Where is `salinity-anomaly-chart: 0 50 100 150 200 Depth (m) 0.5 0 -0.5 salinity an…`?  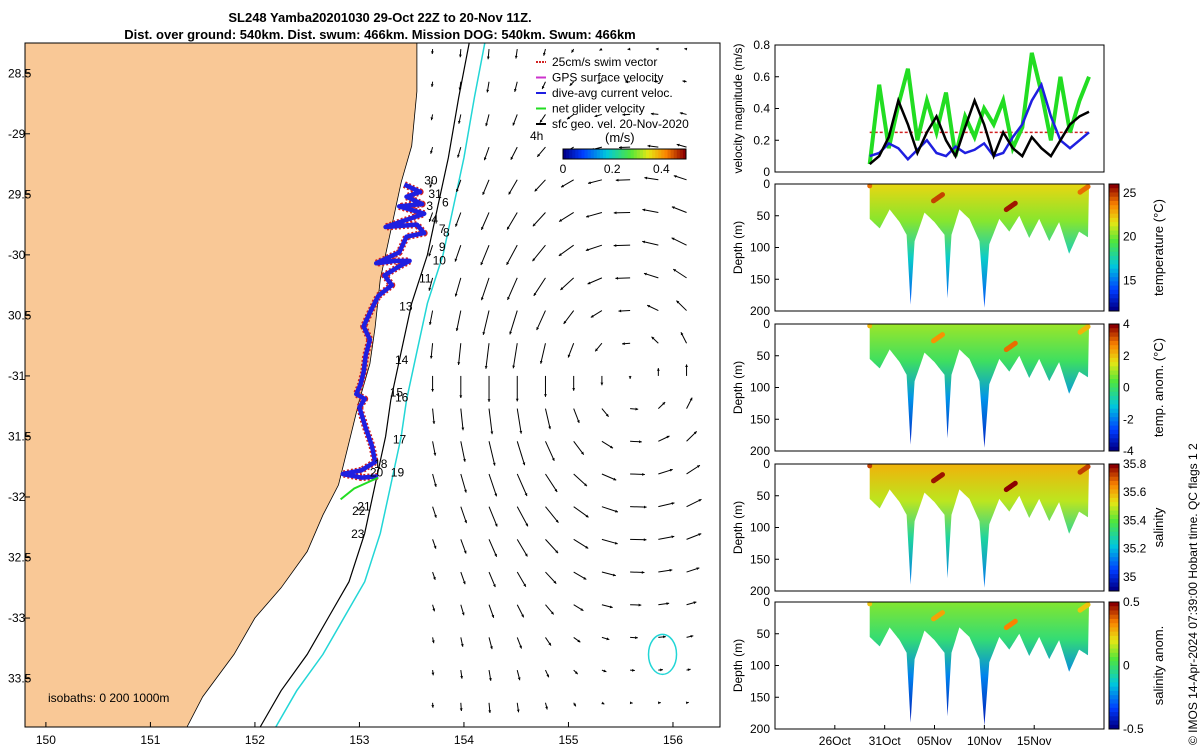
salinity-anomaly-chart: 0 50 100 150 200 Depth (m) 0.5 0 -0.5 salinity an… is located at coordinates (948, 672).